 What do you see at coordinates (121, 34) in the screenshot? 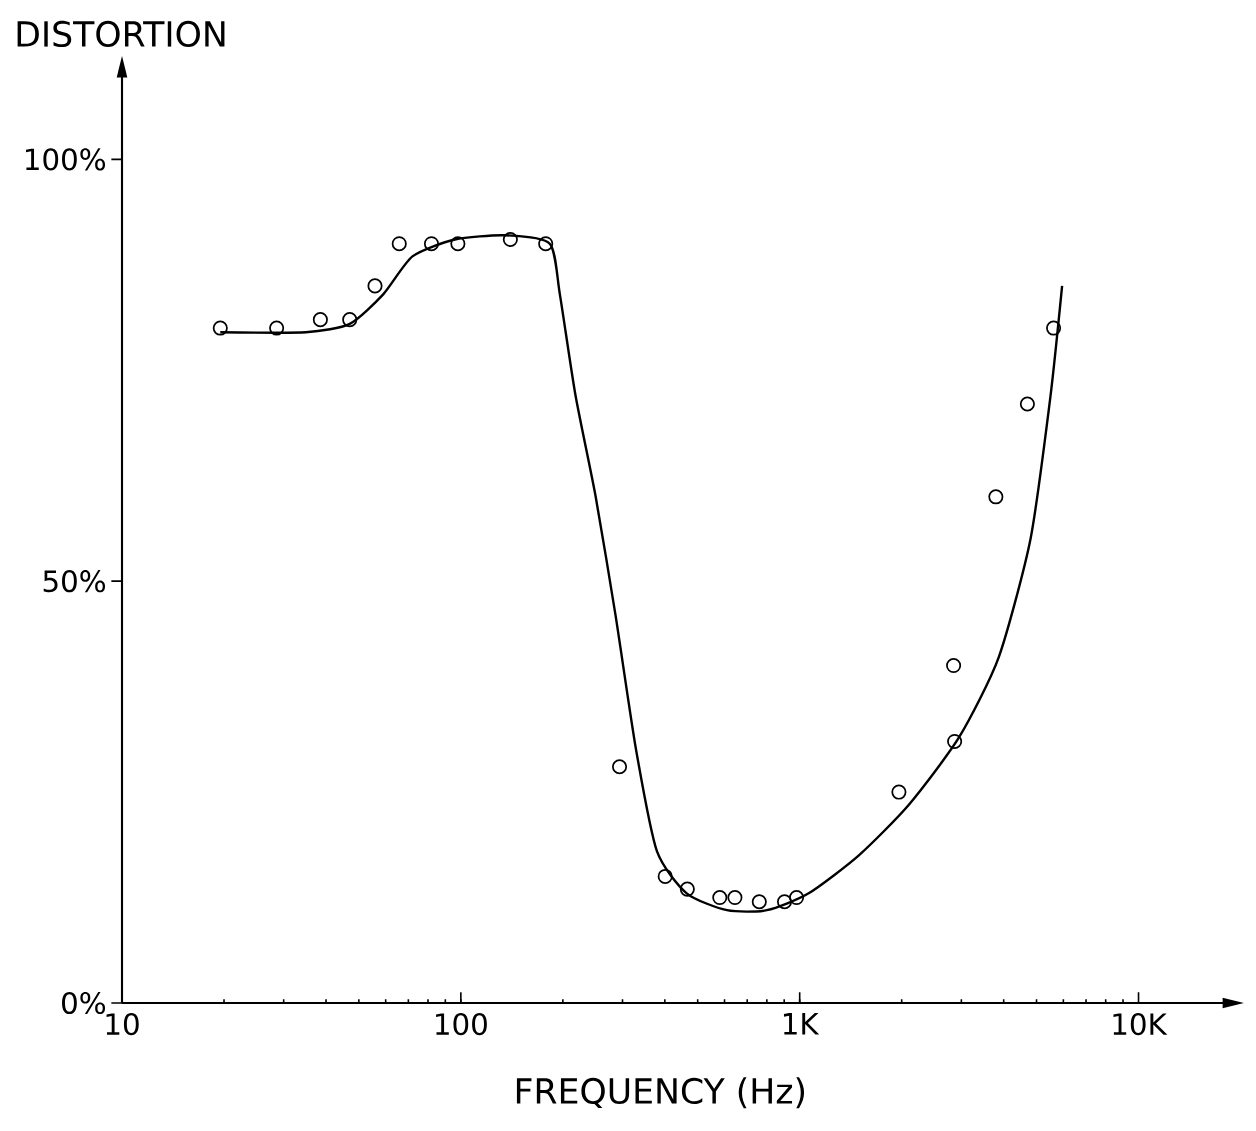
I see `y-axis-title: DISTORTION` at bounding box center [121, 34].